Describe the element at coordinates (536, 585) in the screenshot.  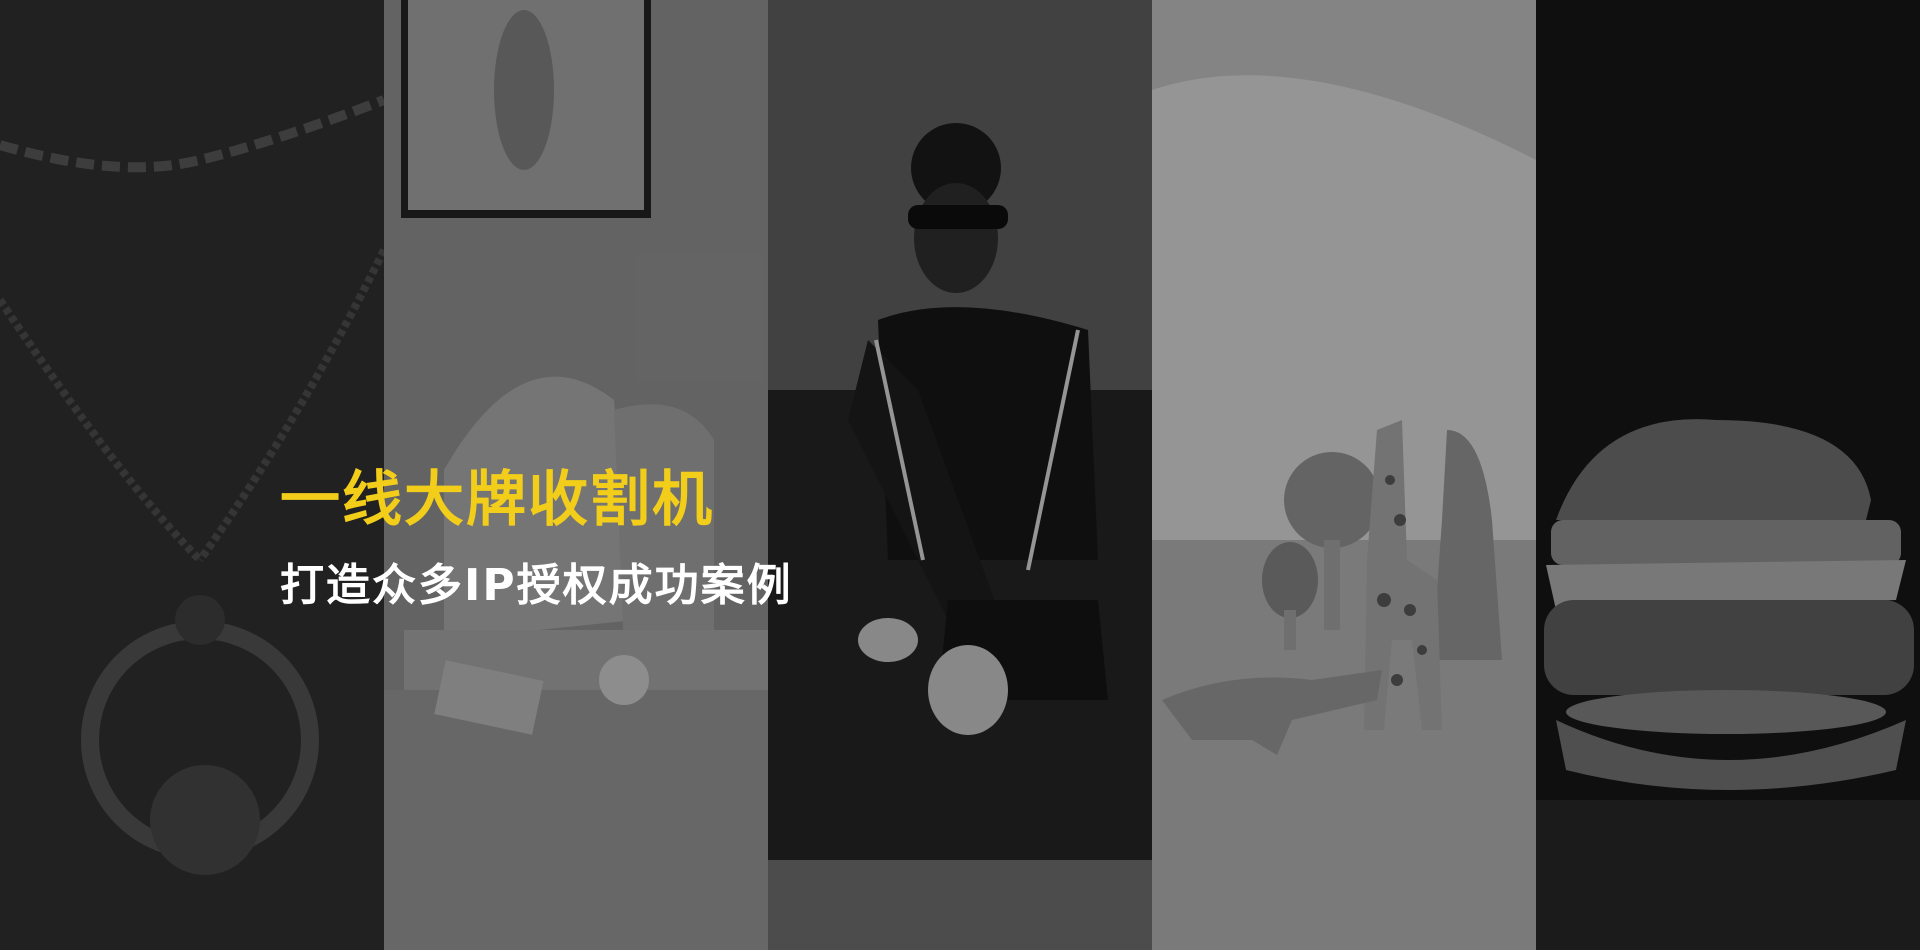
I see `headline-subtitle: 打造众多IP授权成功案例` at that location.